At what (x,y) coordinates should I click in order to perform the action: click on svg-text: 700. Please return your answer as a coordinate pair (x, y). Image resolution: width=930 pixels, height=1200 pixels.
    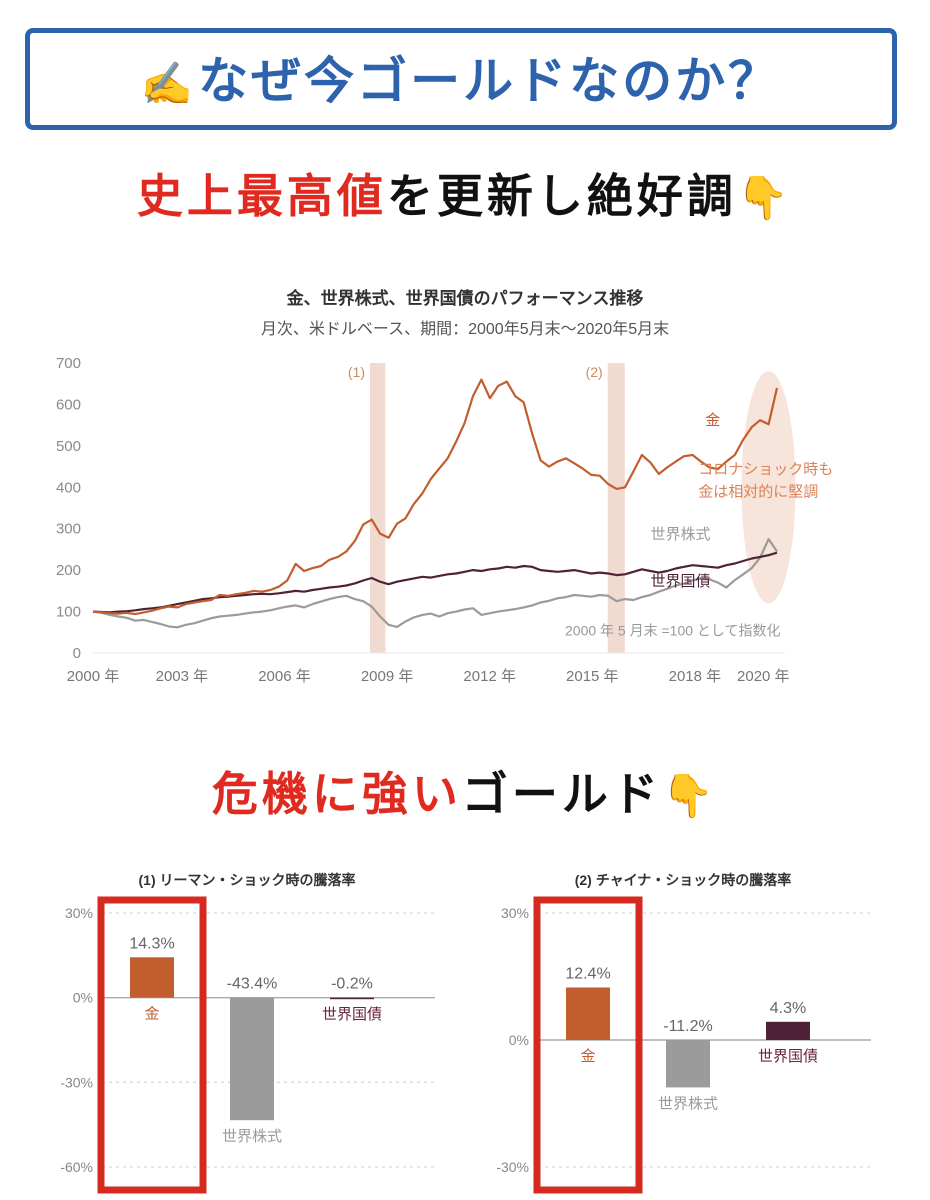
    Looking at the image, I should click on (68, 363).